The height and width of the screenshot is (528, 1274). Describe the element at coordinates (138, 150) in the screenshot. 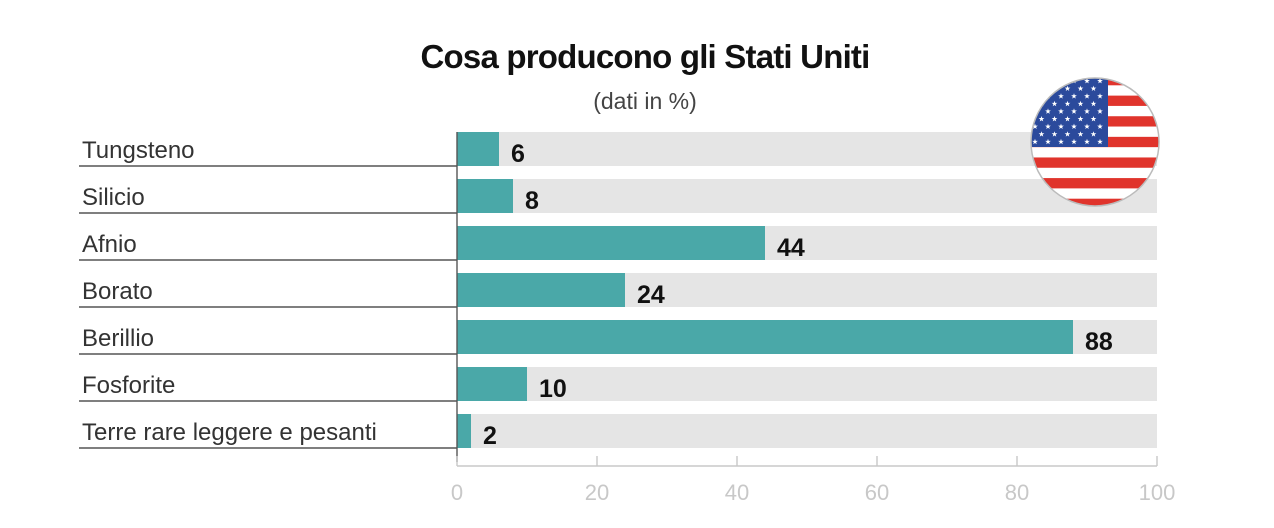

I see `category-label: Tungsteno` at that location.